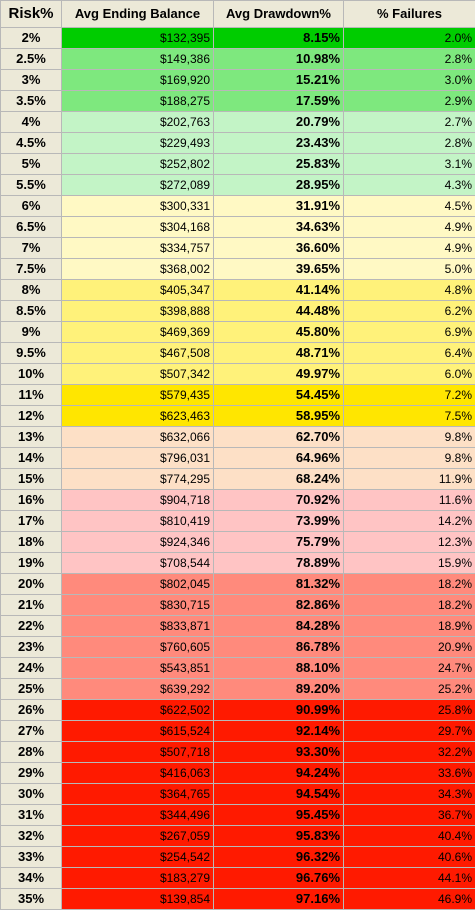 The image size is (475, 910). What do you see at coordinates (31, 731) in the screenshot?
I see `risk-cell: 27%` at bounding box center [31, 731].